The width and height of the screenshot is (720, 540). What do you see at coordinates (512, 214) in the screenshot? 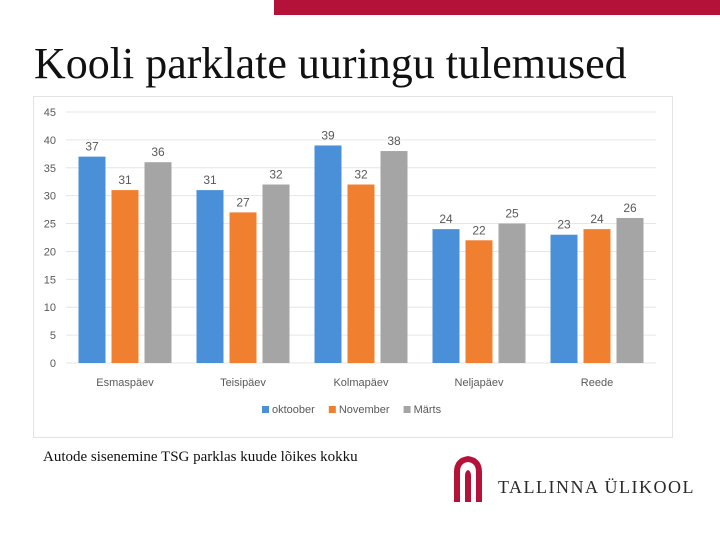
I see `data-label: 25` at bounding box center [512, 214].